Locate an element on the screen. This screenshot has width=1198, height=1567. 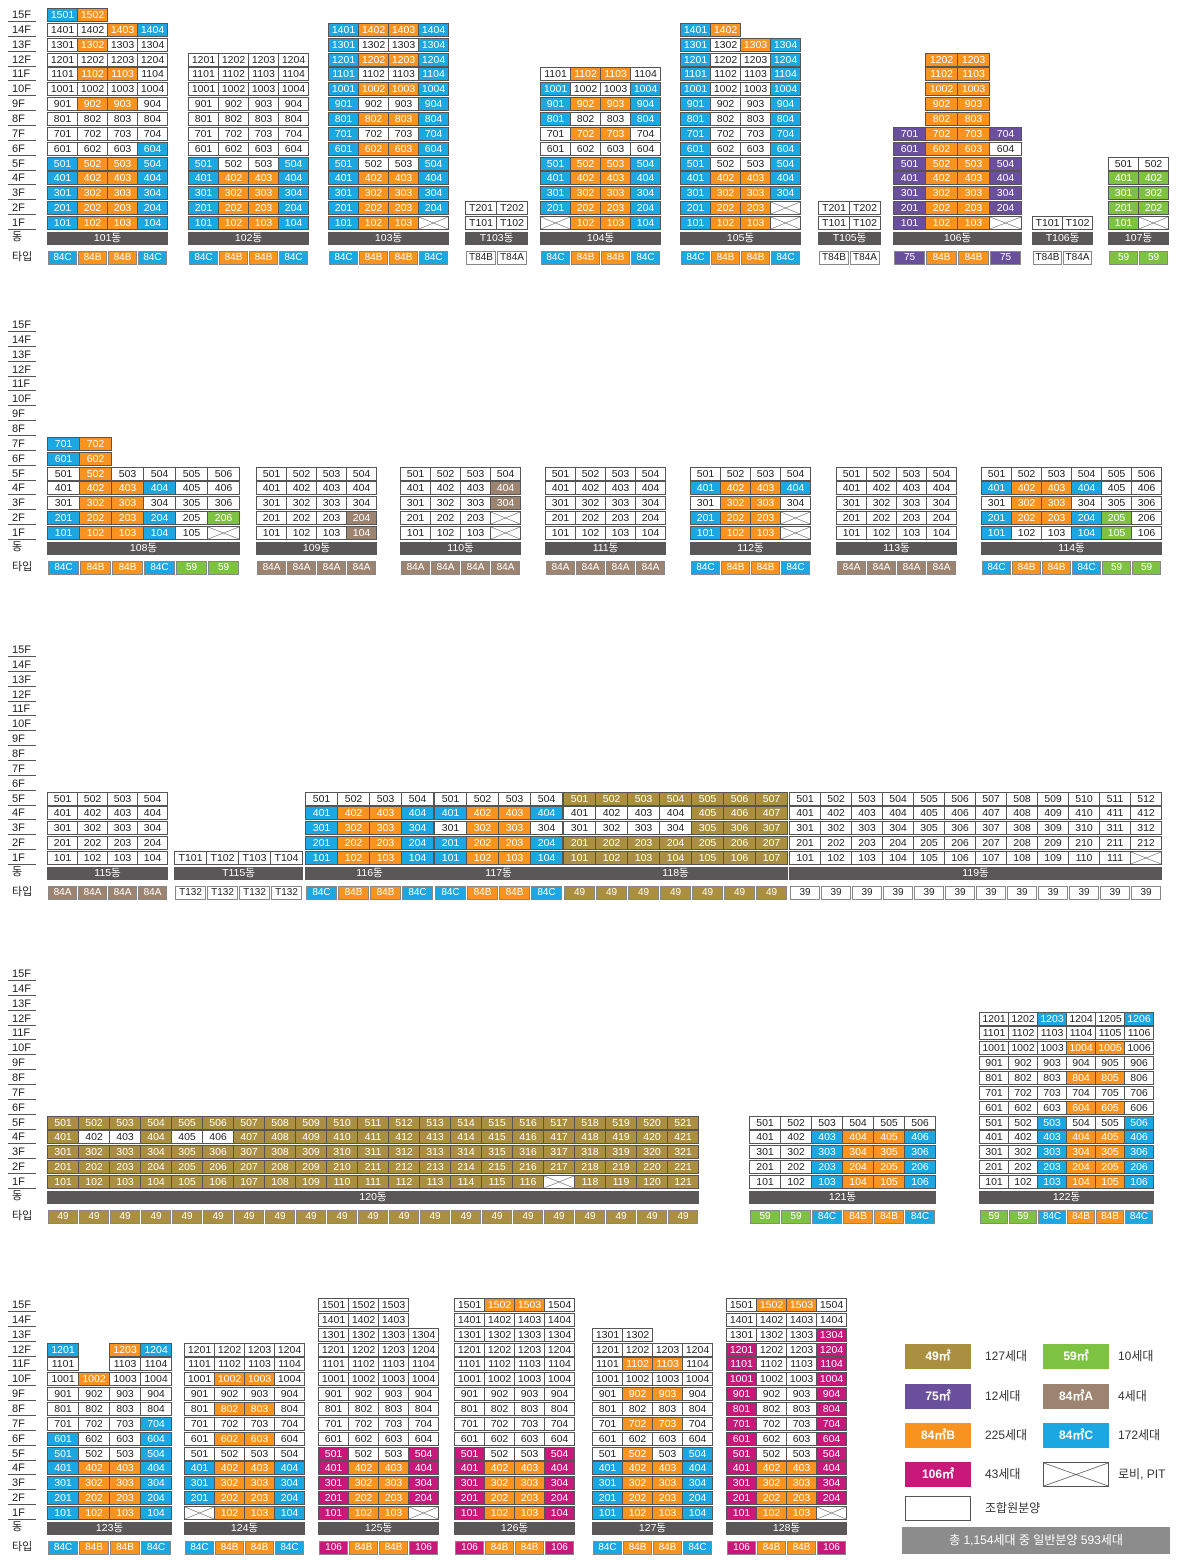
unit-cell: 303 is located at coordinates (393, 1483).